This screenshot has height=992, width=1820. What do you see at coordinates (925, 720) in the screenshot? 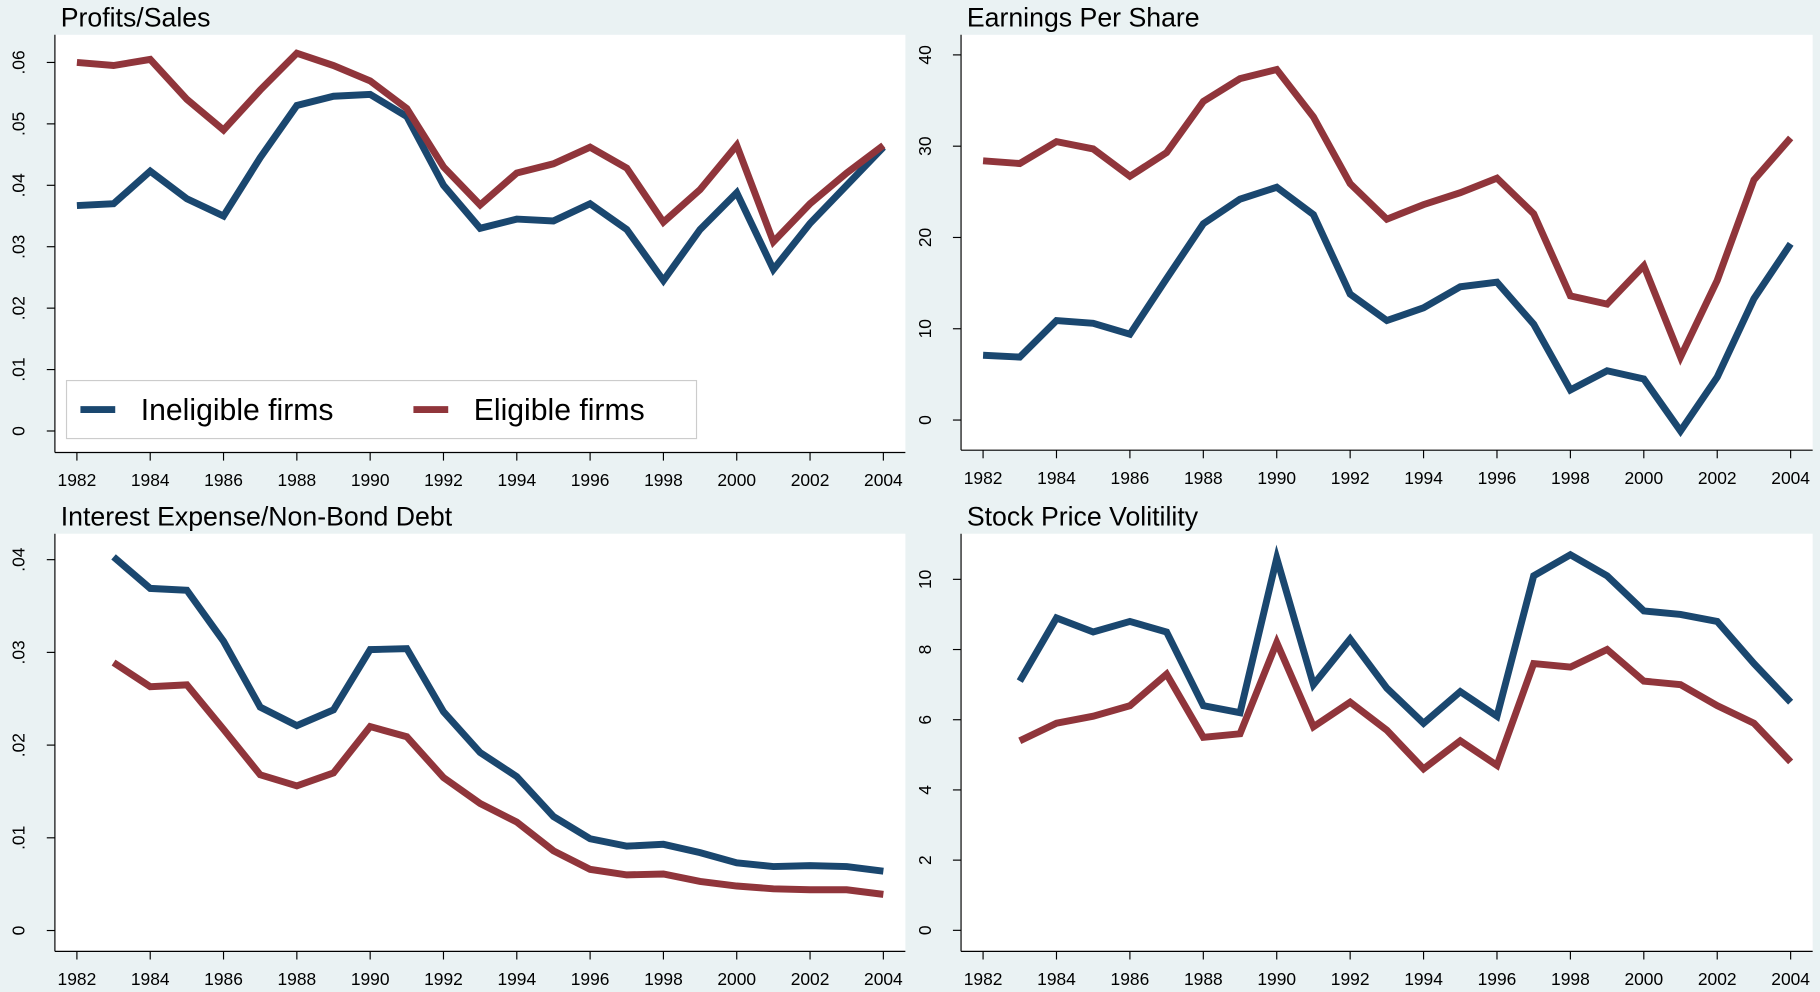
I see `y-tick-label: 6` at bounding box center [925, 720].